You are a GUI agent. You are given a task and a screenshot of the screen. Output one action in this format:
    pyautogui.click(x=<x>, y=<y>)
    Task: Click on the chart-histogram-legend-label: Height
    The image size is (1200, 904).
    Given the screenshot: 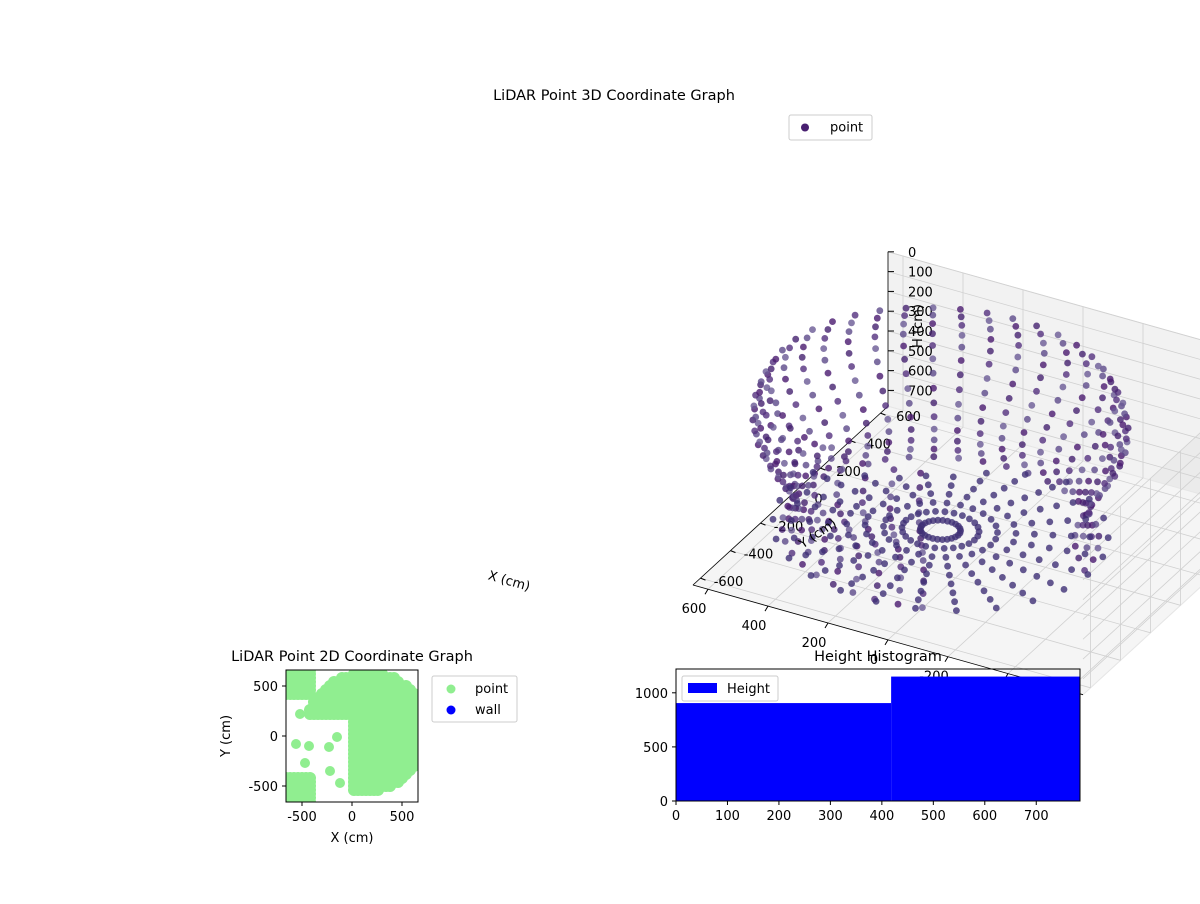 What is the action you would take?
    pyautogui.click(x=748, y=689)
    